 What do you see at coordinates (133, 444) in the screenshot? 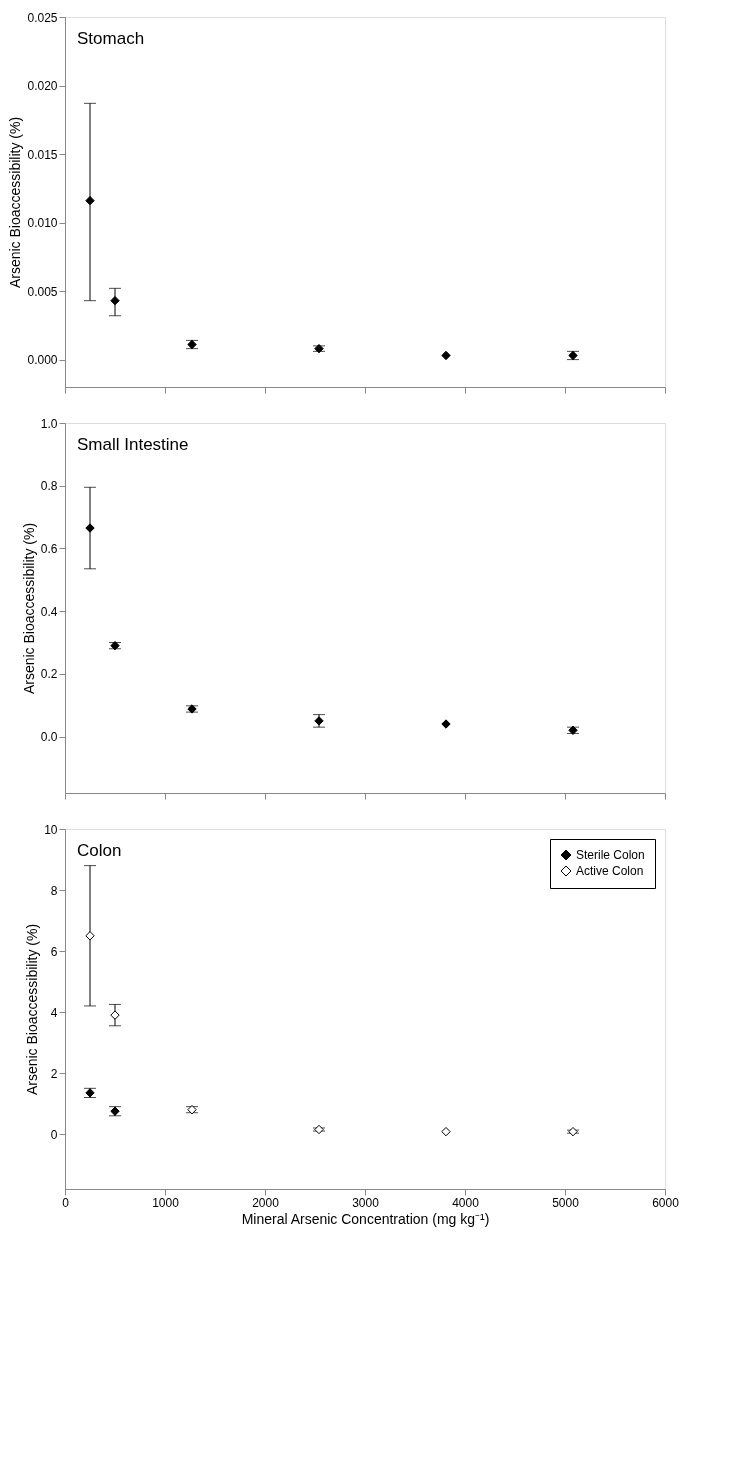
I see `annotation: Small Intestine` at bounding box center [133, 444].